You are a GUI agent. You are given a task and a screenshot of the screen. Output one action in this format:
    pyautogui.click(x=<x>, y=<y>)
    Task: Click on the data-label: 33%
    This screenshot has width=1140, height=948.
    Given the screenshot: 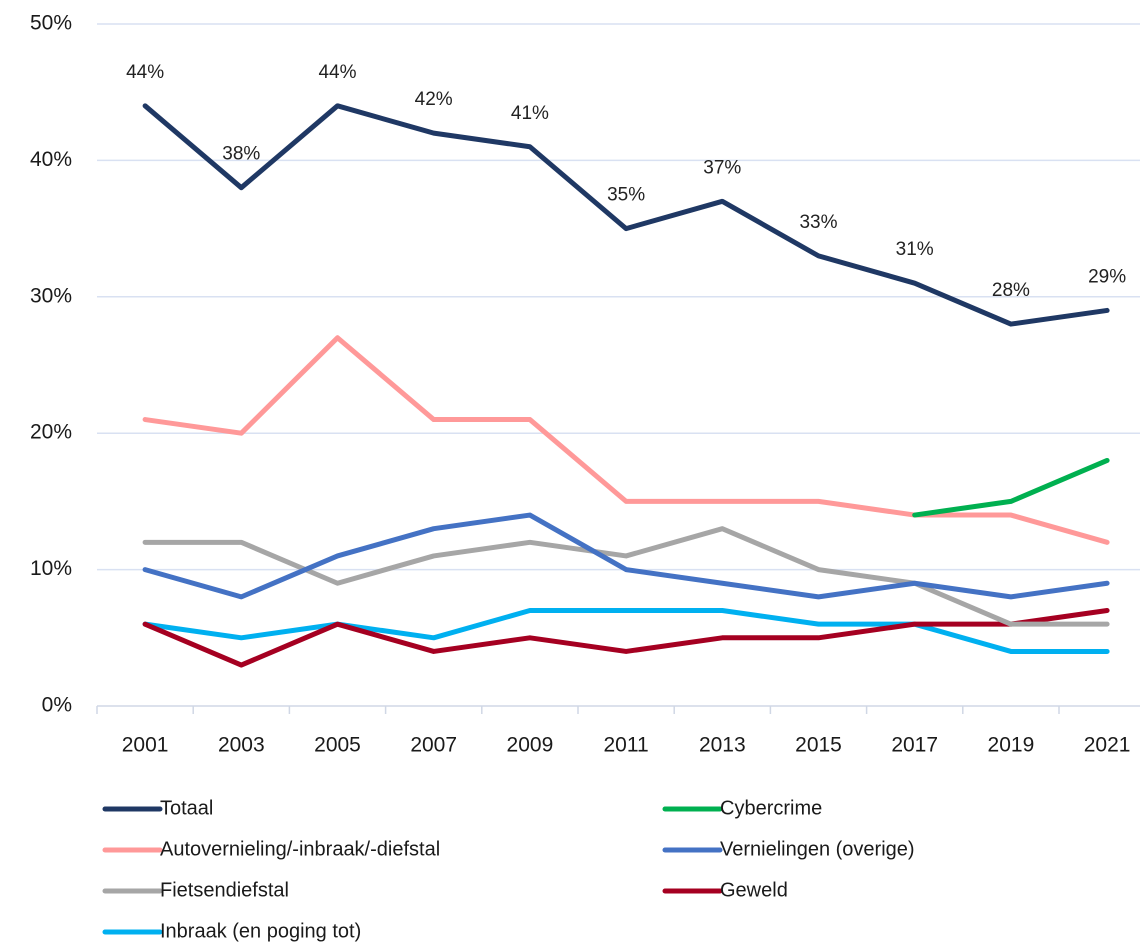 What is the action you would take?
    pyautogui.click(x=818, y=222)
    